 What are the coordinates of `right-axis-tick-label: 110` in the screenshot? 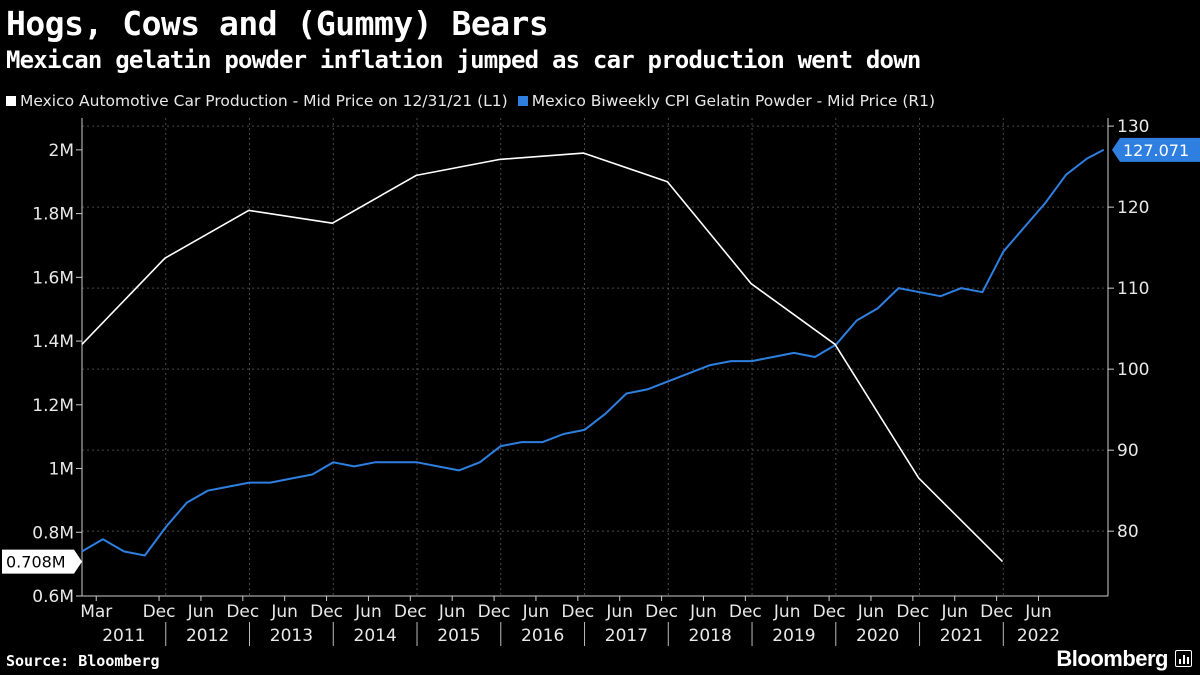 It's located at (1133, 289).